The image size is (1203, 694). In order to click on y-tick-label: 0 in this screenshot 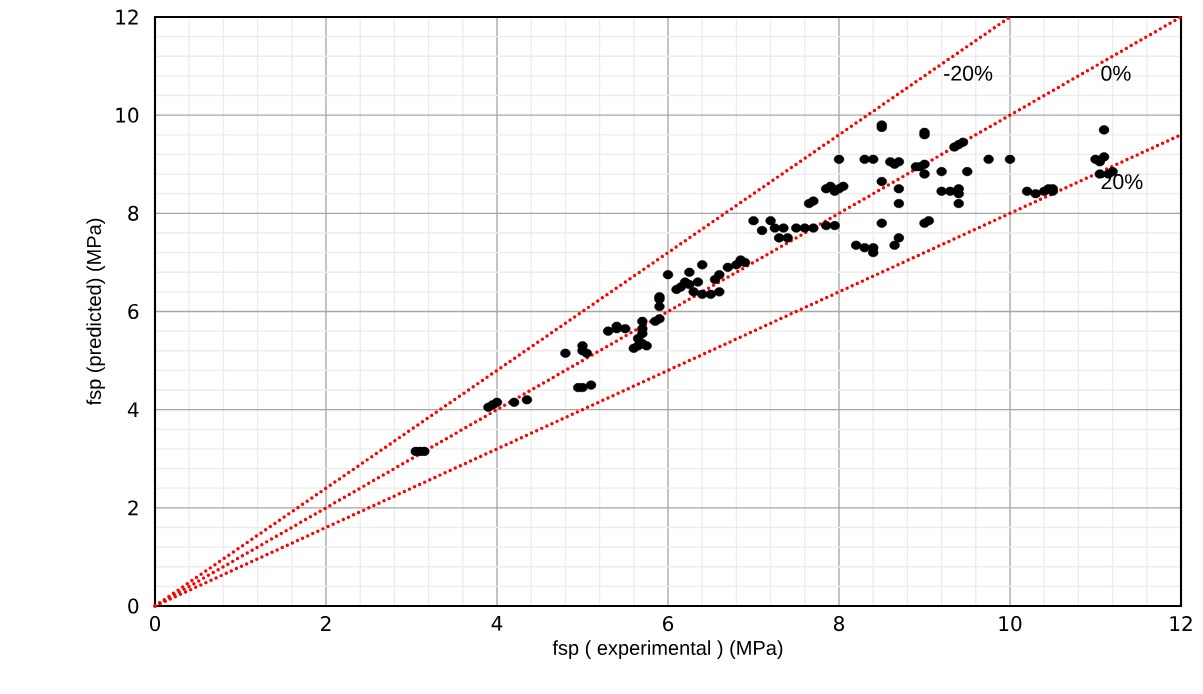, I will do `click(133, 606)`.